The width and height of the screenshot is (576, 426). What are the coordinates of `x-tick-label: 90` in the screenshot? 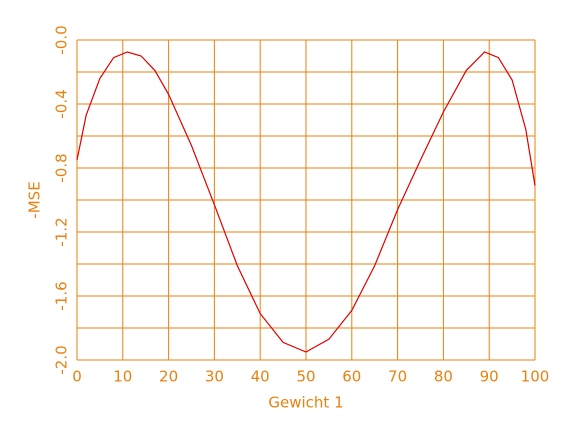 It's located at (489, 377).